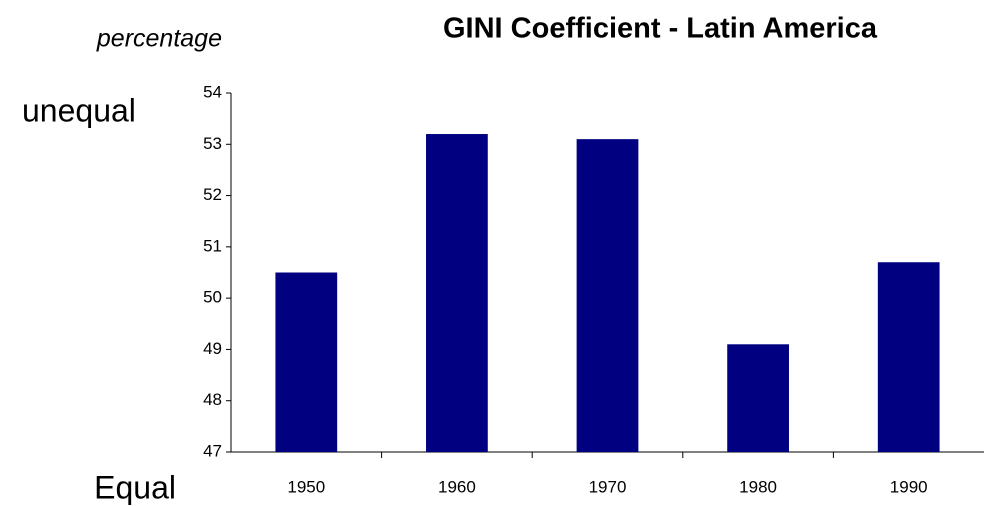 Image resolution: width=985 pixels, height=506 pixels. Describe the element at coordinates (758, 486) in the screenshot. I see `x-tick-label: 1980` at that location.